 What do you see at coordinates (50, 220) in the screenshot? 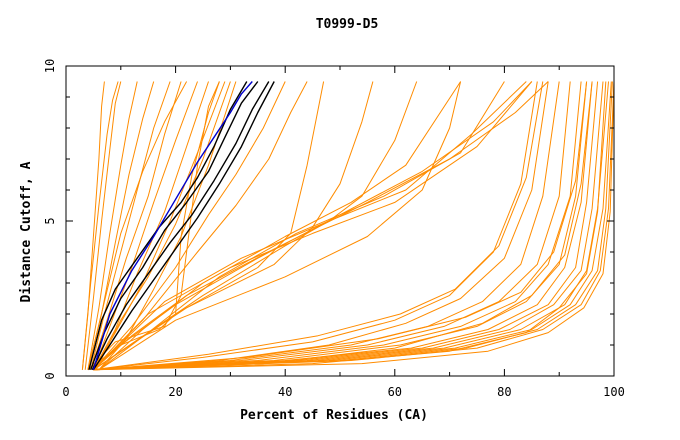
I see `y-tick-label-5: 5` at bounding box center [50, 220].